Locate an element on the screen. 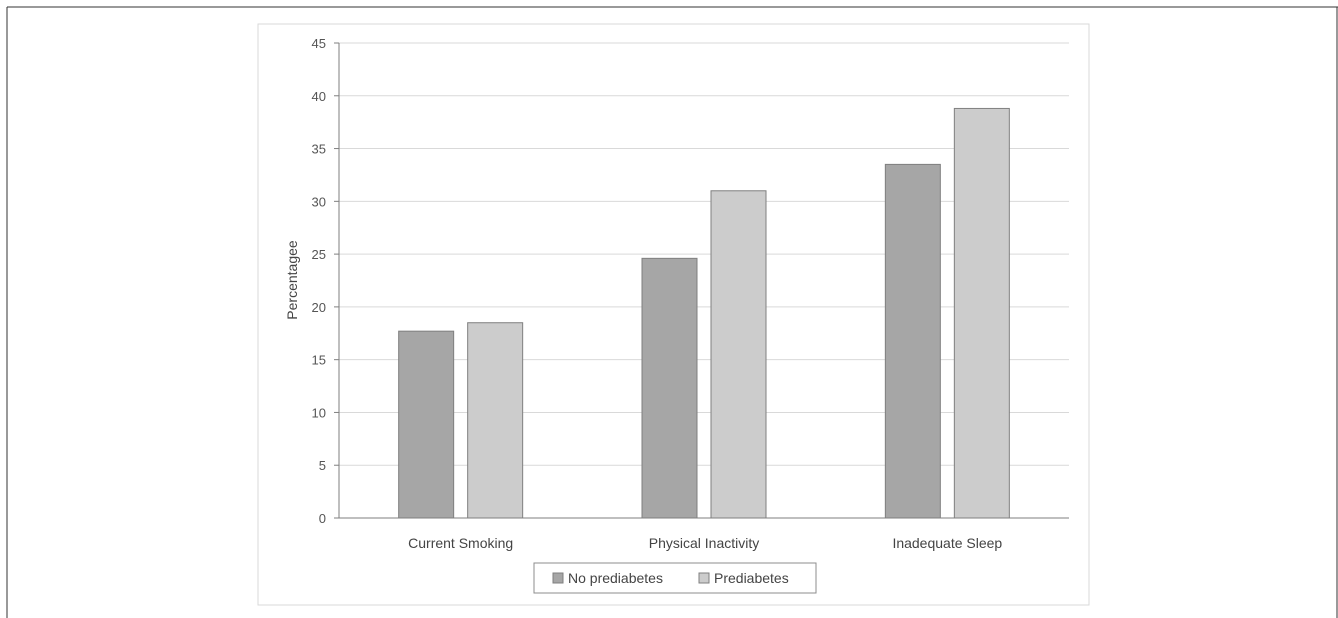  y-tick-labels: 0 5 10 15 20 25 30 35 40 45 is located at coordinates (319, 281).